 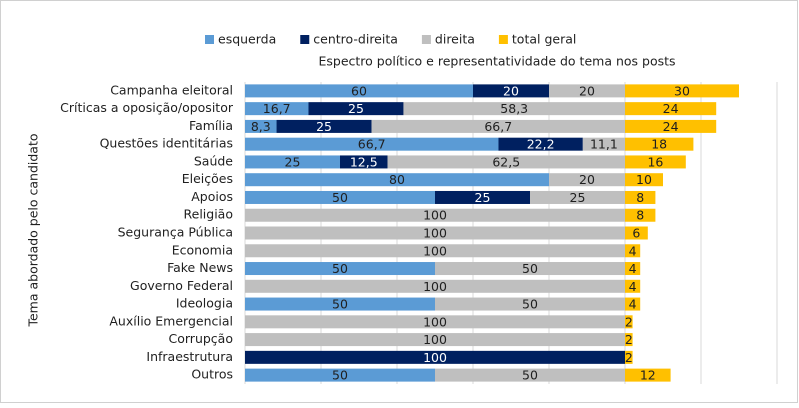 I want to click on data-label: 16, so click(x=655, y=161).